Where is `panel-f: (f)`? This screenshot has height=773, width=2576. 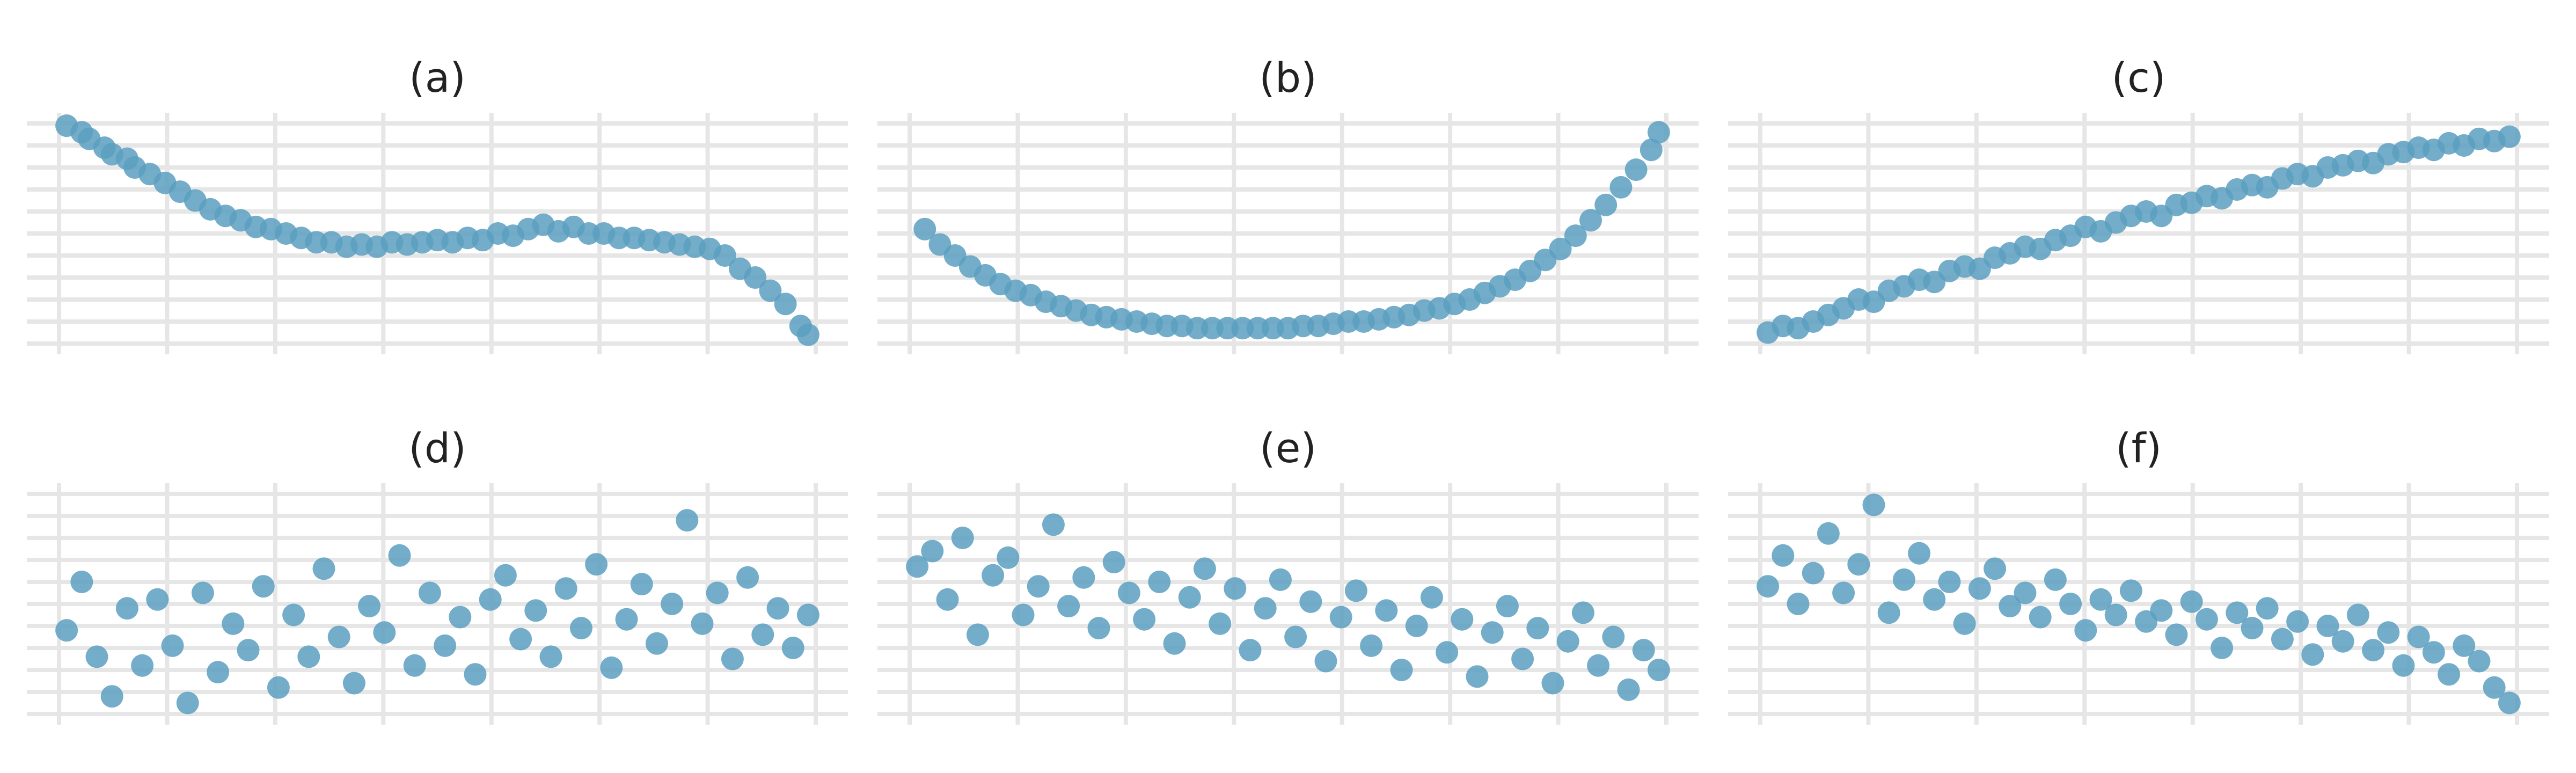 panel-f: (f) is located at coordinates (2138, 547).